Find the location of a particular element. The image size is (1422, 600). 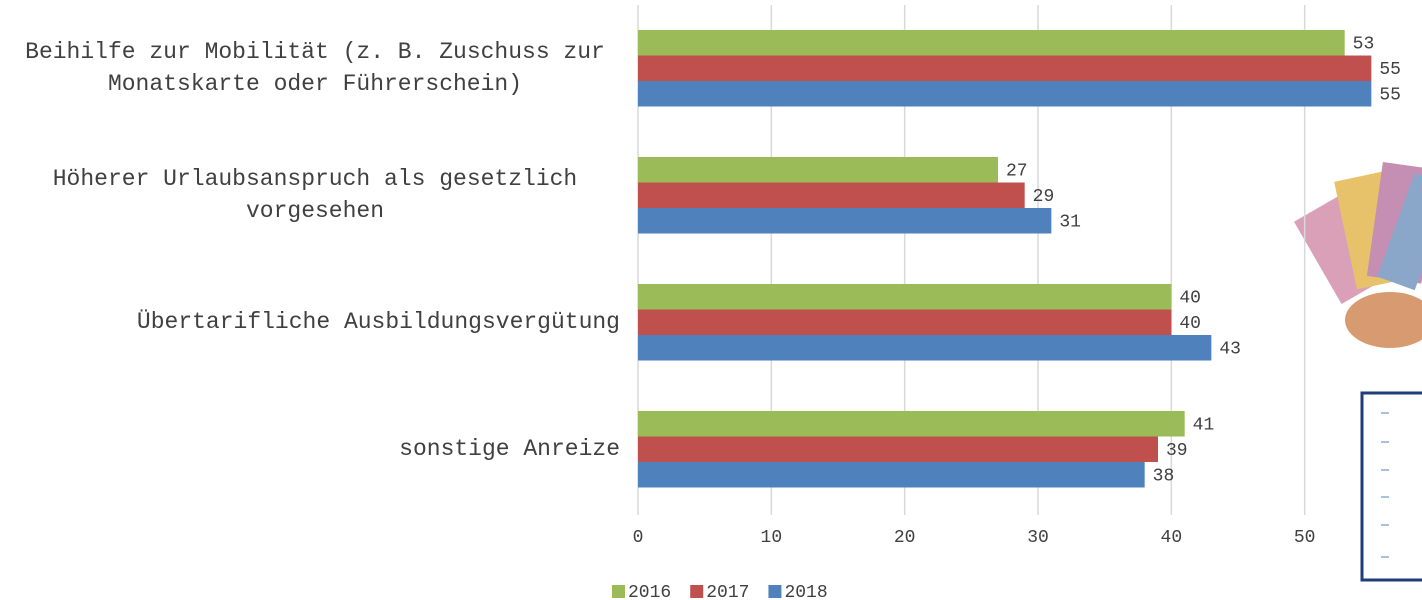

category-text: sonstige Anreize is located at coordinates (509, 449).